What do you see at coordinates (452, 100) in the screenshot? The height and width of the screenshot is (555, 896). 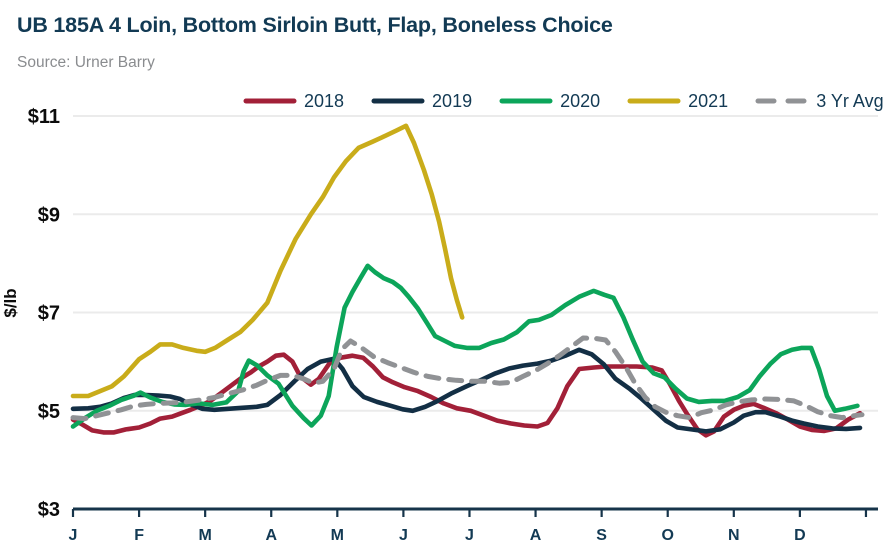 I see `legend-label: 2019` at bounding box center [452, 100].